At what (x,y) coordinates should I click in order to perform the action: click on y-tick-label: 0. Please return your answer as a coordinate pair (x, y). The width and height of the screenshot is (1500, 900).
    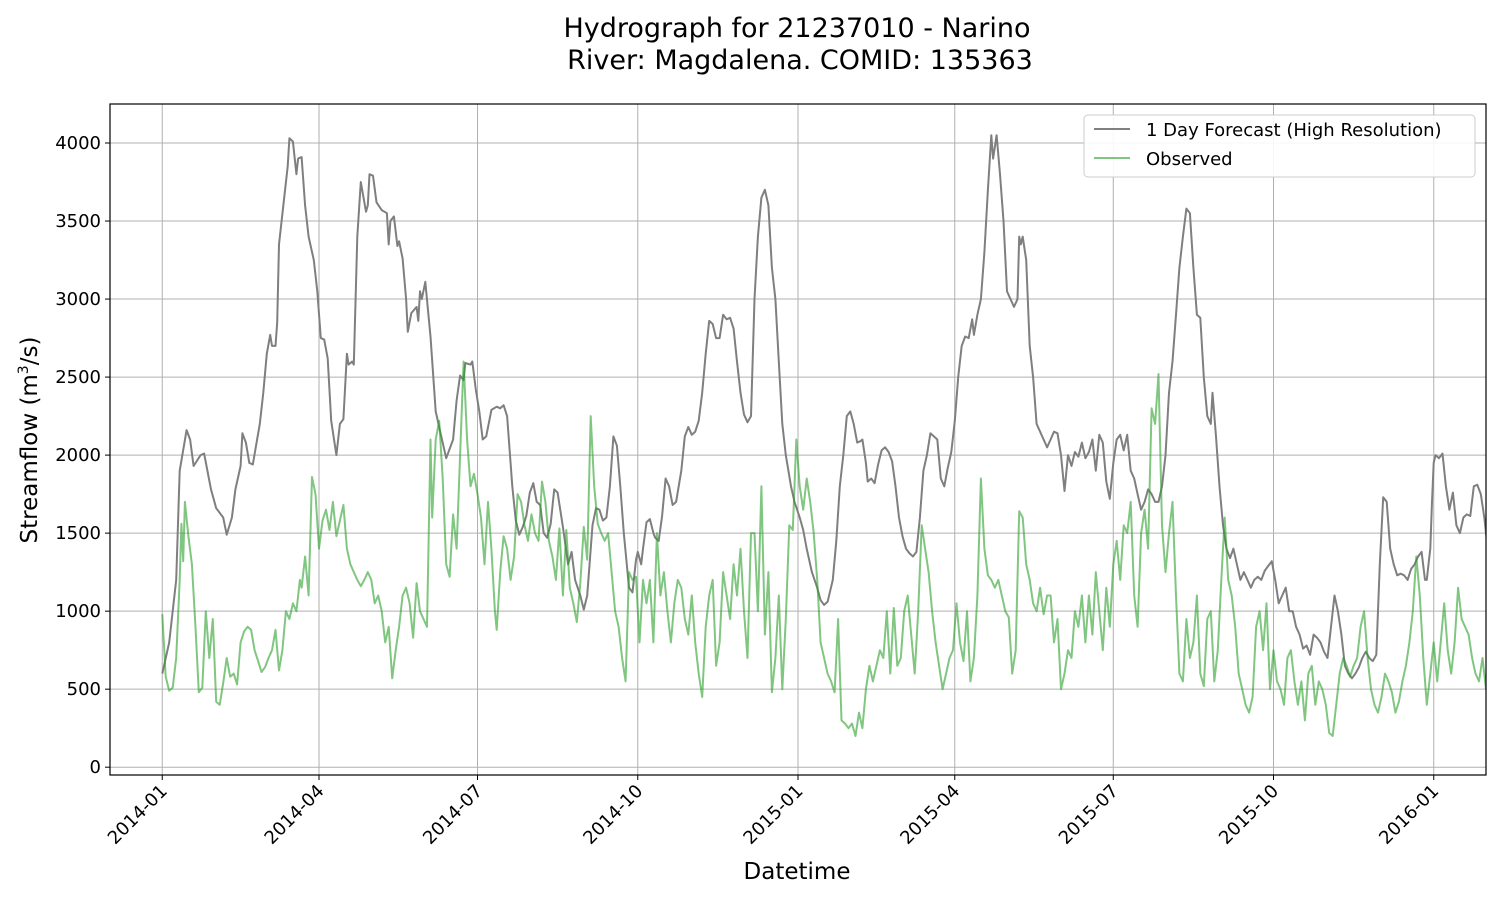
    Looking at the image, I should click on (95, 767).